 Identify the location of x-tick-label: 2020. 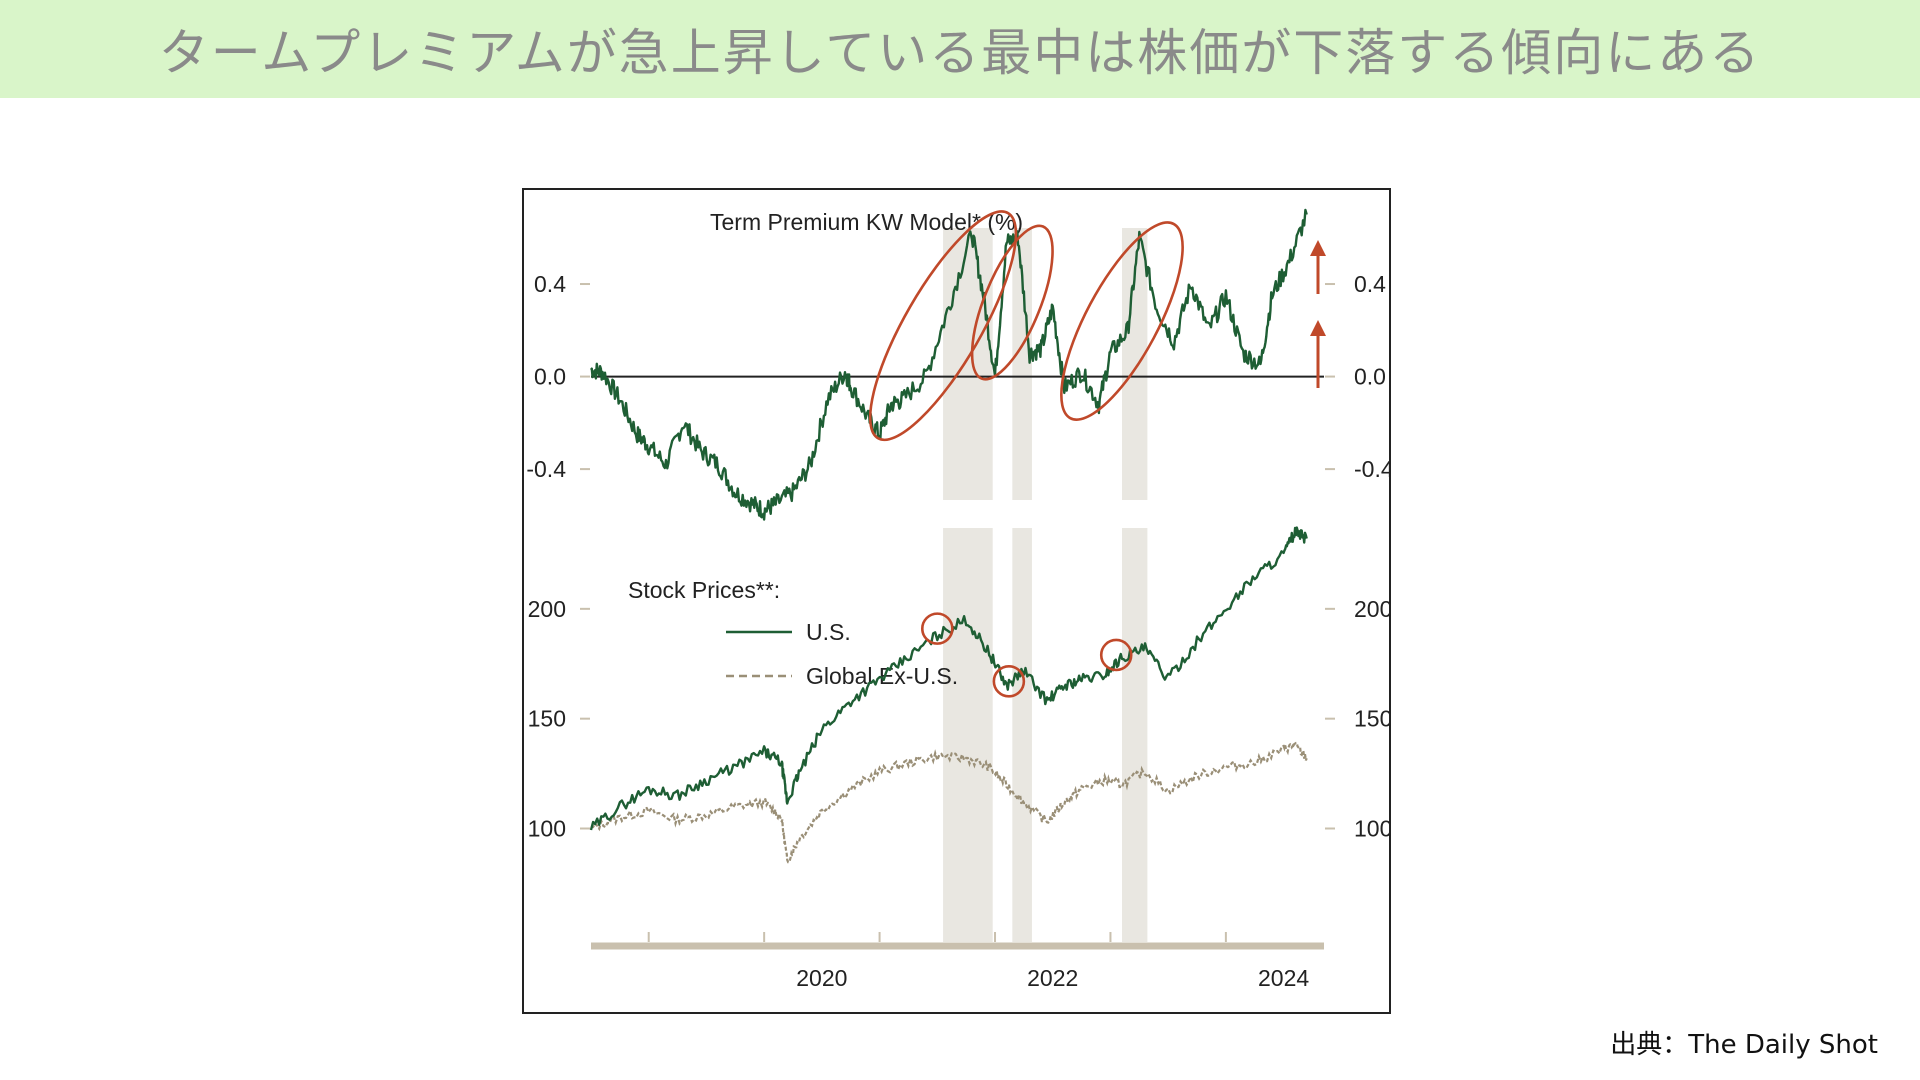
(821, 978).